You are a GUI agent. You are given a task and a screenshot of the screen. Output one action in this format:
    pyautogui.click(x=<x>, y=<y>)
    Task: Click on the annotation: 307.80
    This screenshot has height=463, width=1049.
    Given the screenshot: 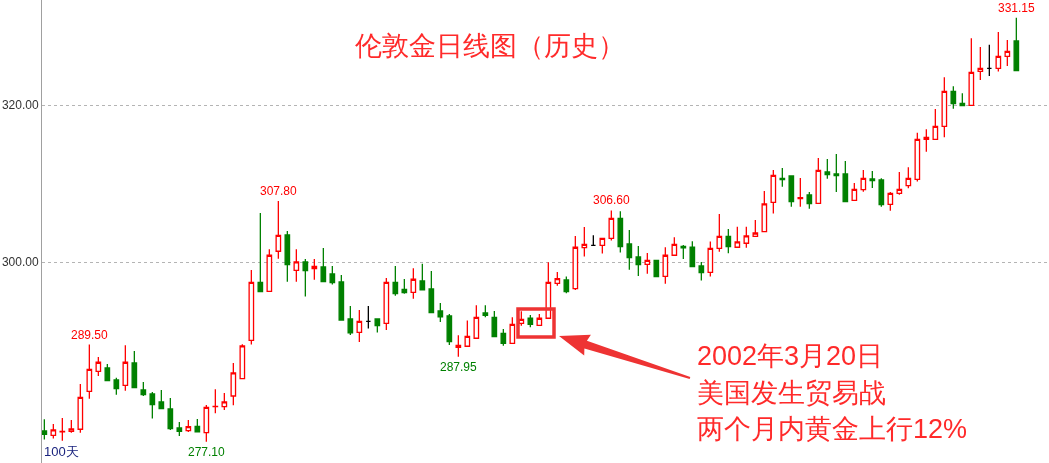 What is the action you would take?
    pyautogui.click(x=279, y=191)
    